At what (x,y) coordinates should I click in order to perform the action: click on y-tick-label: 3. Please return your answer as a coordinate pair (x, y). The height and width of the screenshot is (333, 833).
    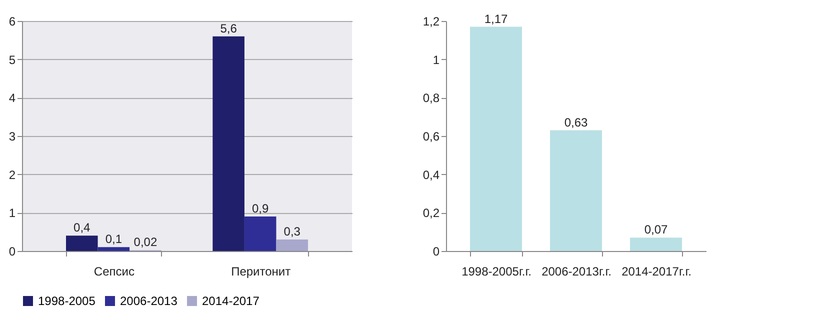
    Looking at the image, I should click on (12, 137).